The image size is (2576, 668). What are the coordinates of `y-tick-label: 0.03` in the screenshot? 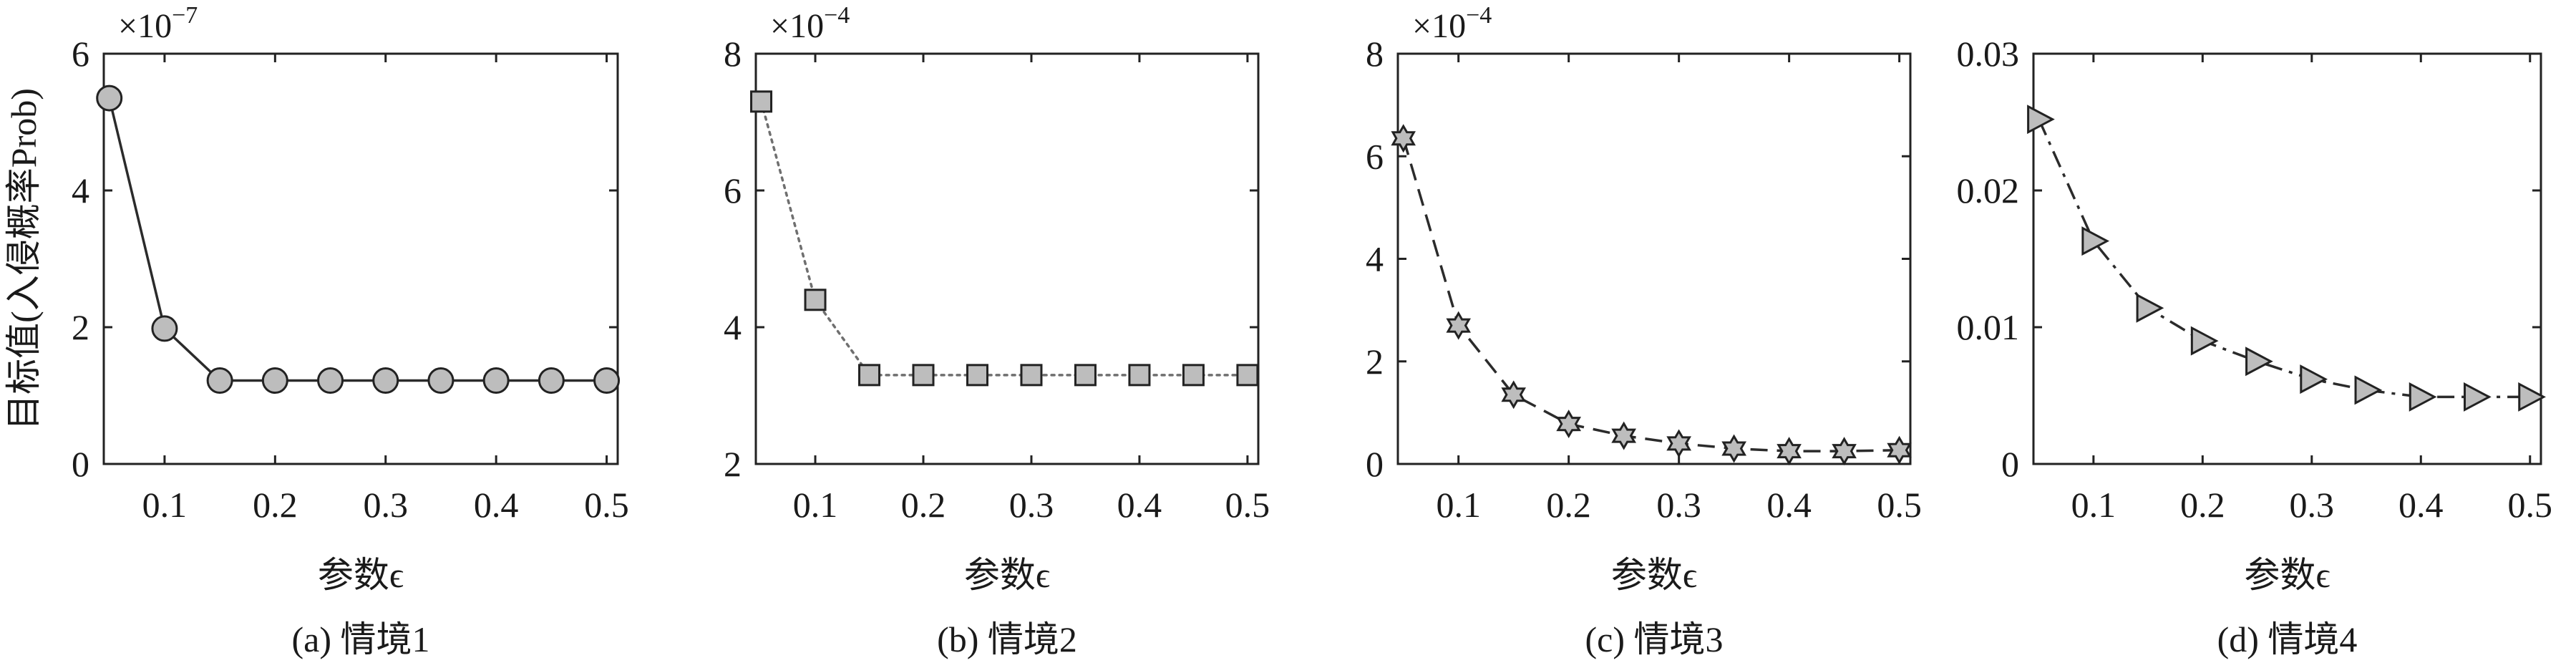 It's located at (1988, 54).